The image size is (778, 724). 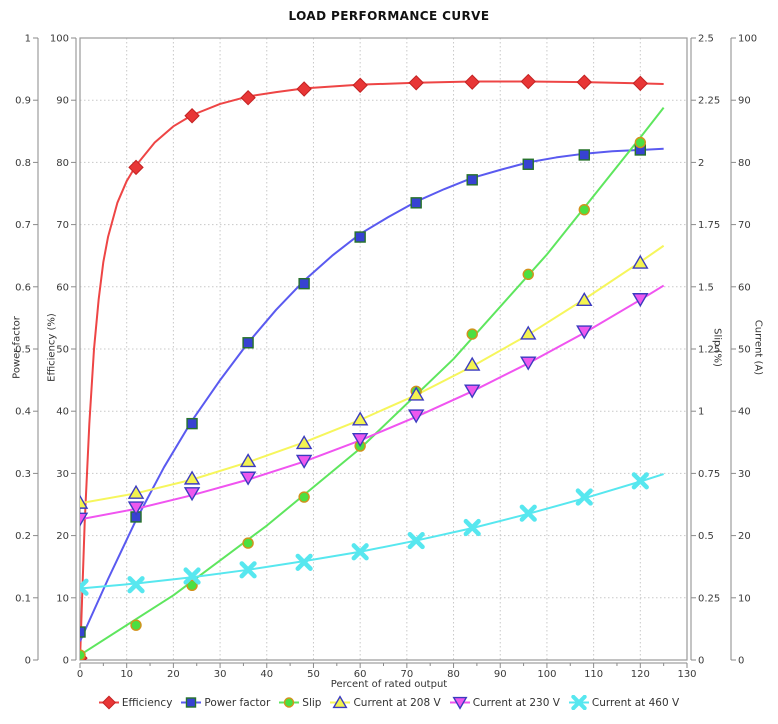 I want to click on y-axis-title-slip: Slip (%), so click(x=717, y=347).